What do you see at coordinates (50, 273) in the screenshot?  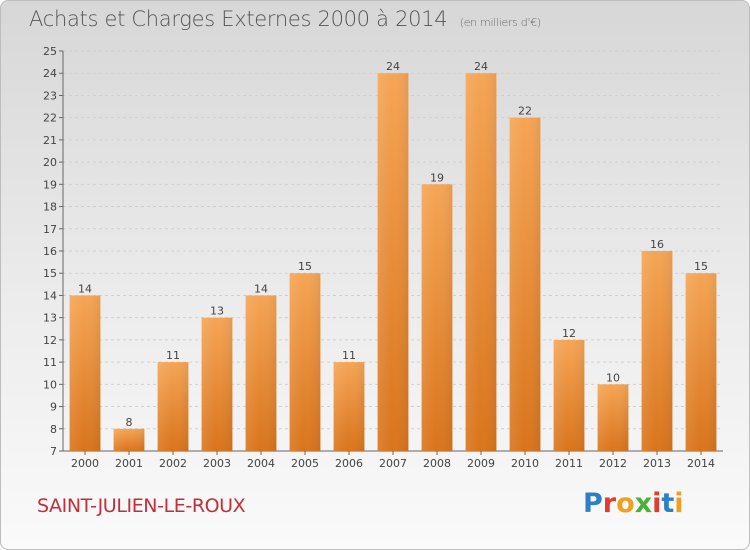 I see `y-tick-label: 15` at bounding box center [50, 273].